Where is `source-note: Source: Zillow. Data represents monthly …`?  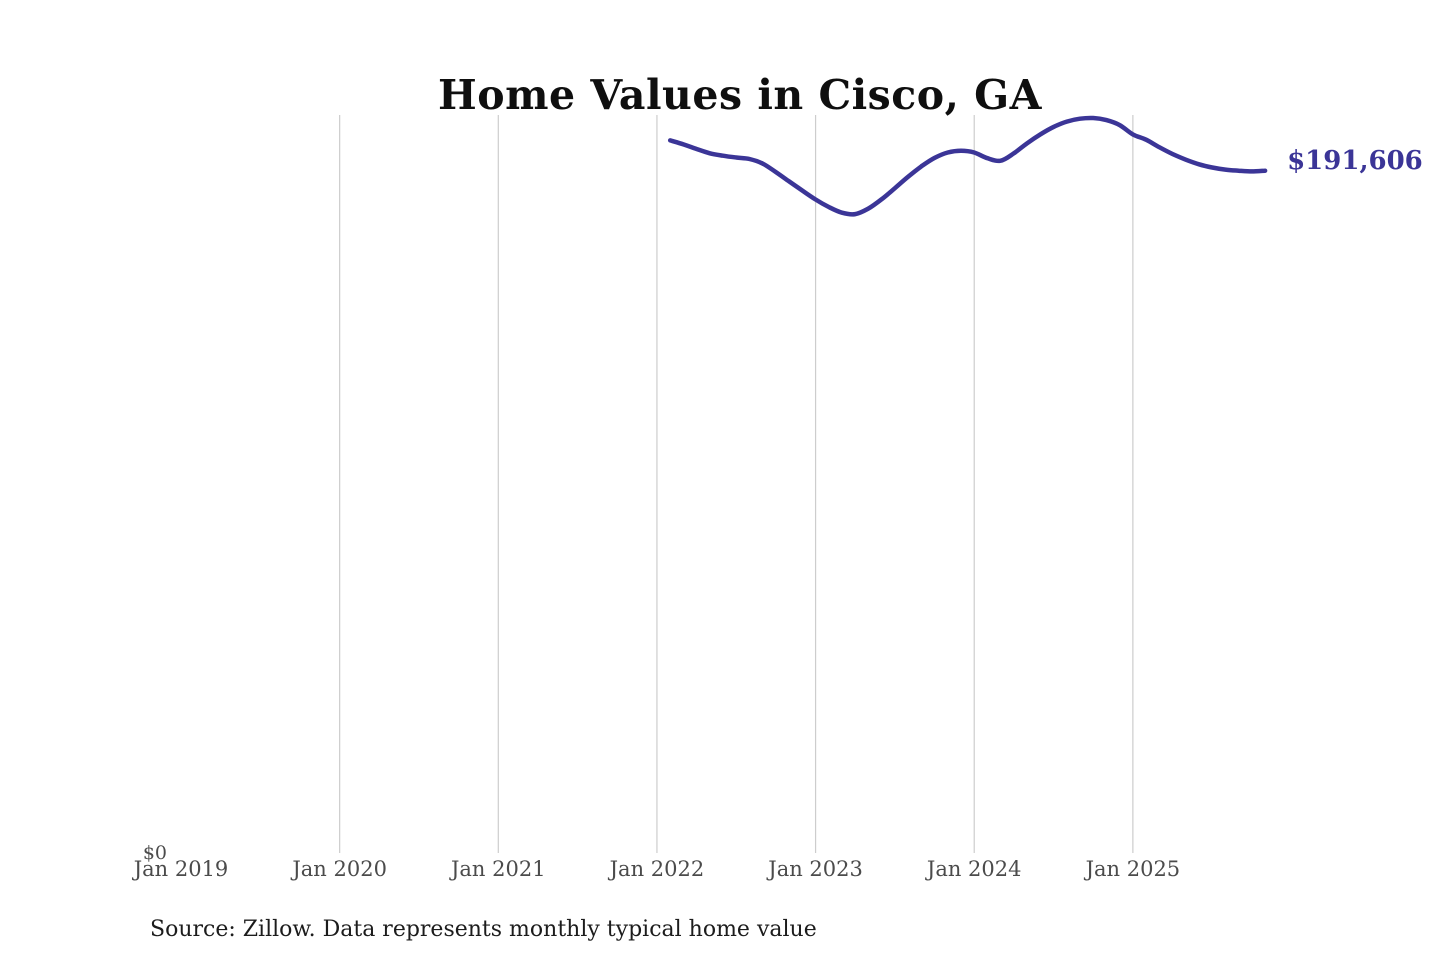
source-note: Source: Zillow. Data represents monthly … is located at coordinates (483, 929).